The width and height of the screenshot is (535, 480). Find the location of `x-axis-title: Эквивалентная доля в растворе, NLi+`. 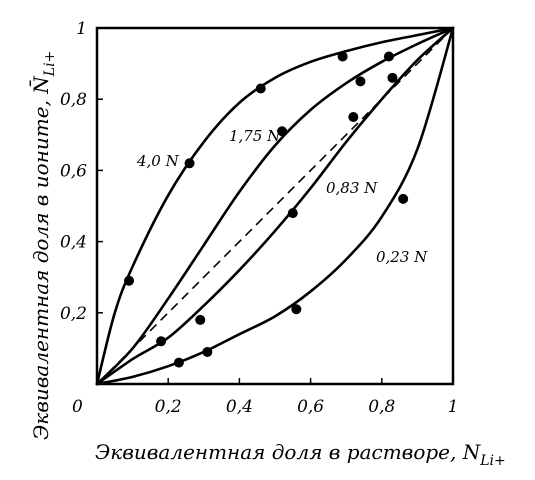

x-axis-title: Эквивалентная доля в растворе, NLi+ is located at coordinates (300, 454).